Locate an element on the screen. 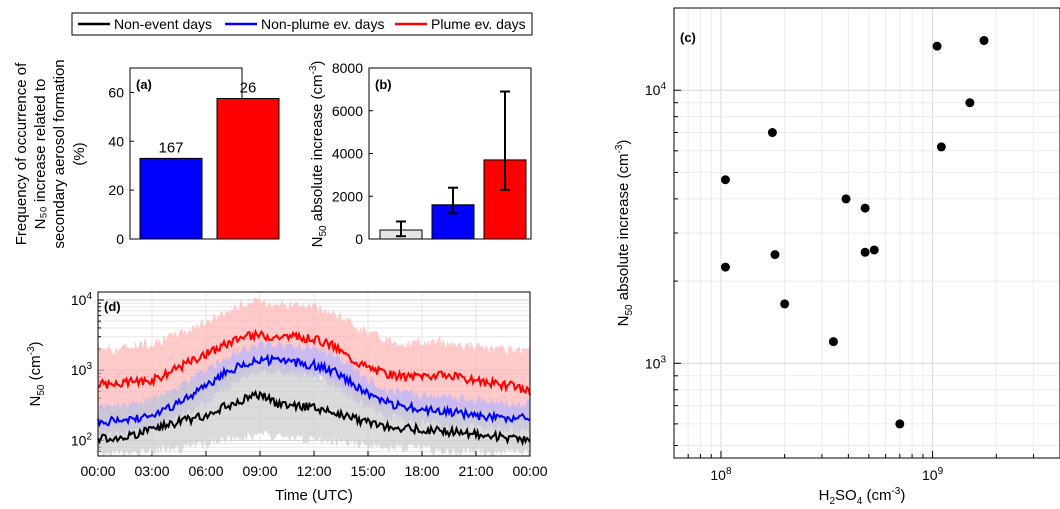 The image size is (1060, 509). panel-c-label: (c) is located at coordinates (688, 37).